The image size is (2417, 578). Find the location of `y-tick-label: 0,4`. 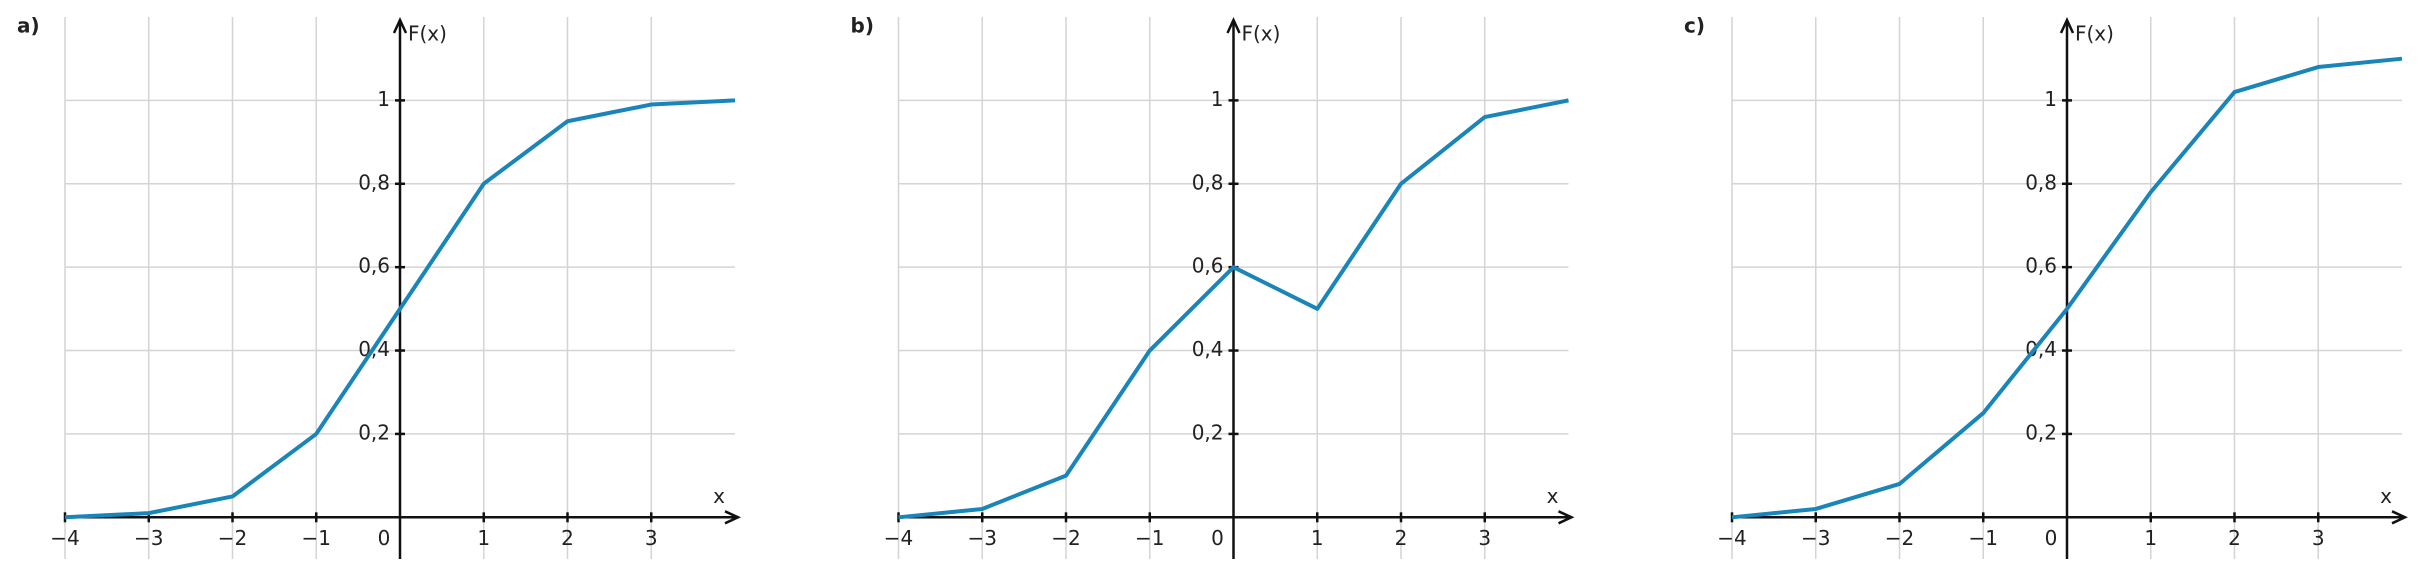

y-tick-label: 0,4 is located at coordinates (1208, 349).